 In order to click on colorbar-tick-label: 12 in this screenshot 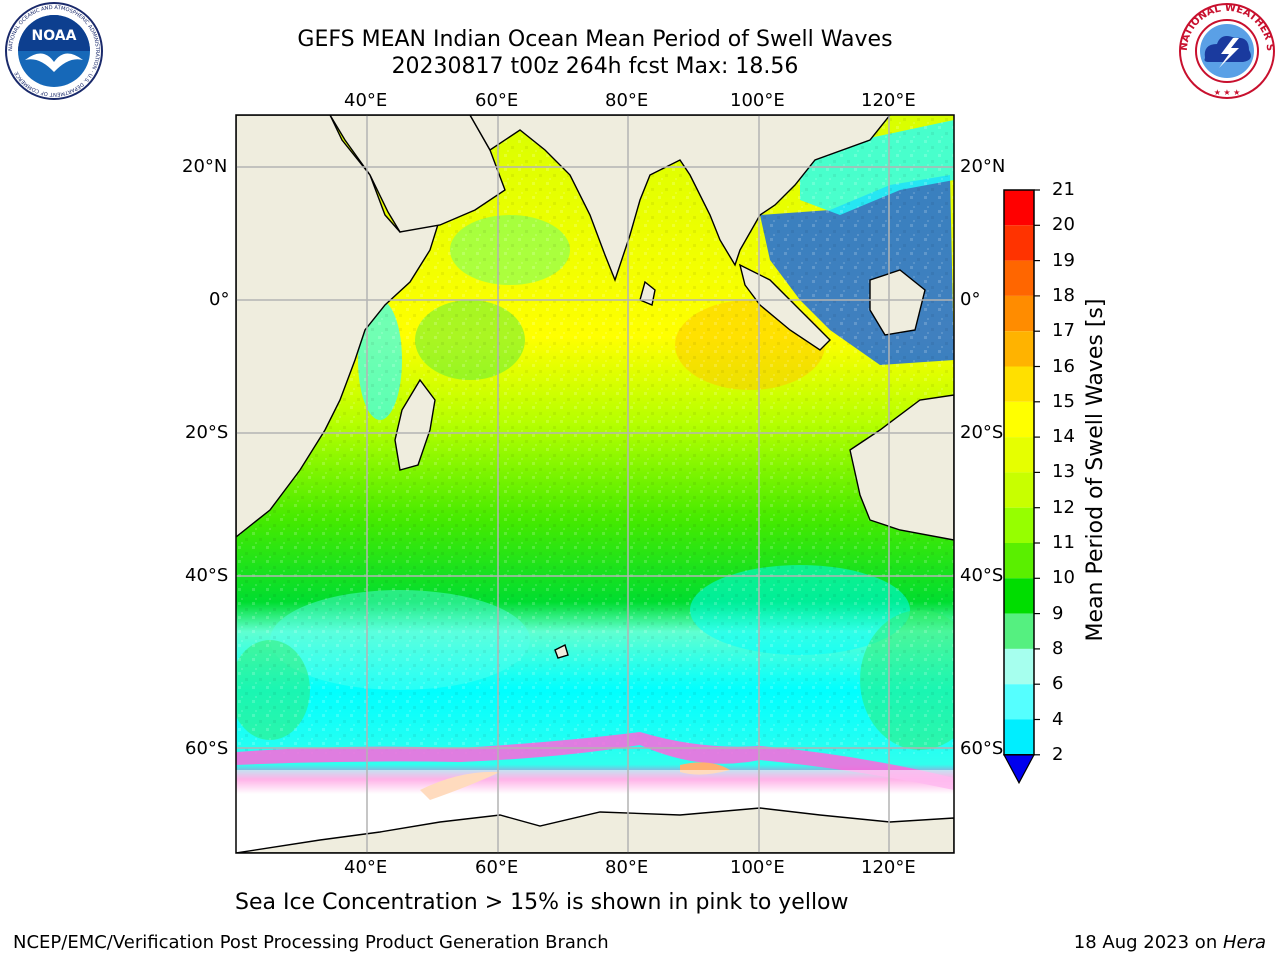, I will do `click(1063, 507)`.